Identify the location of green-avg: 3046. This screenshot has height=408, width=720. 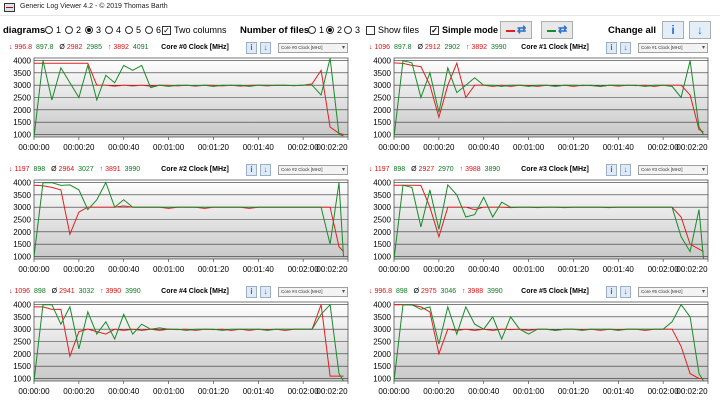
(448, 291).